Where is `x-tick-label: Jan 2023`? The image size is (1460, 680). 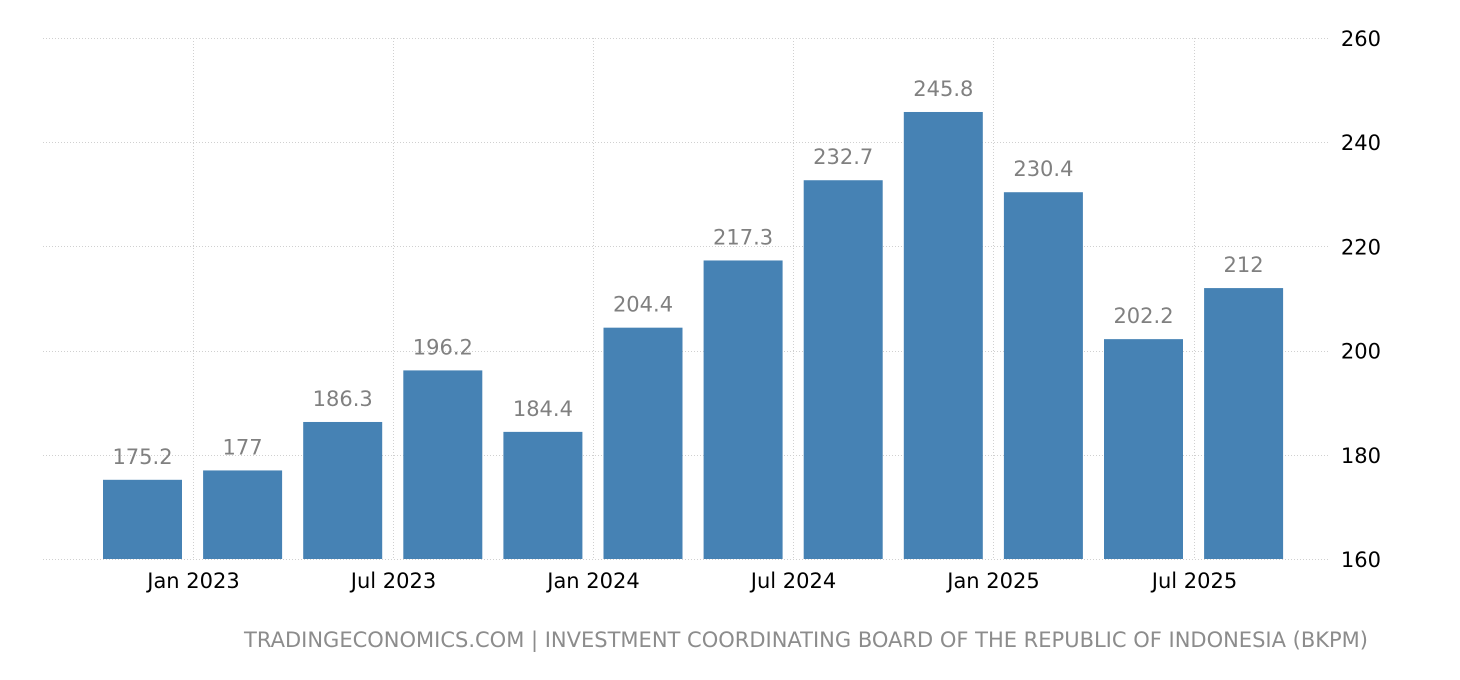
x-tick-label: Jan 2023 is located at coordinates (192, 581).